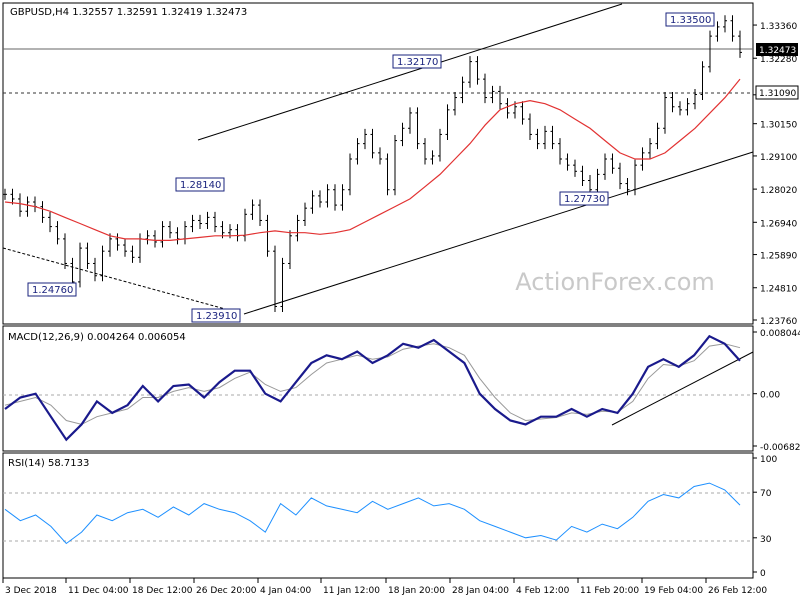 The width and height of the screenshot is (800, 604). I want to click on annotation-label: 1.24760, so click(52, 290).